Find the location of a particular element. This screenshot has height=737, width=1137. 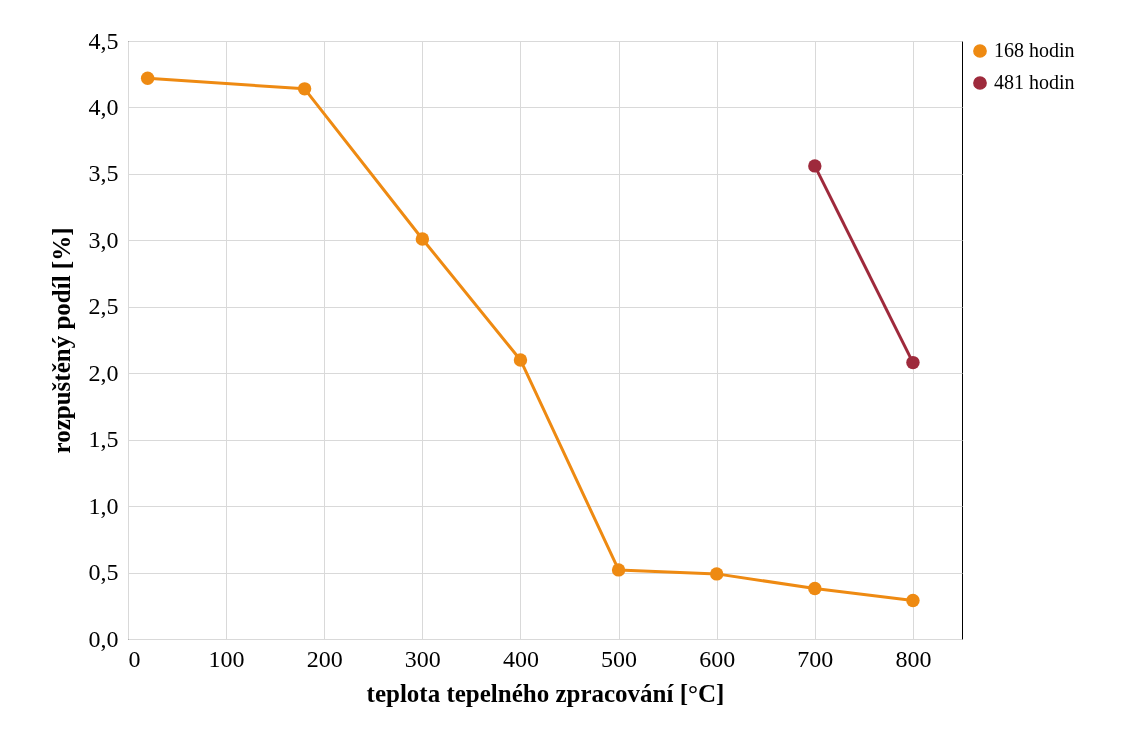

y-tick-label: 0,5 is located at coordinates (103, 572).